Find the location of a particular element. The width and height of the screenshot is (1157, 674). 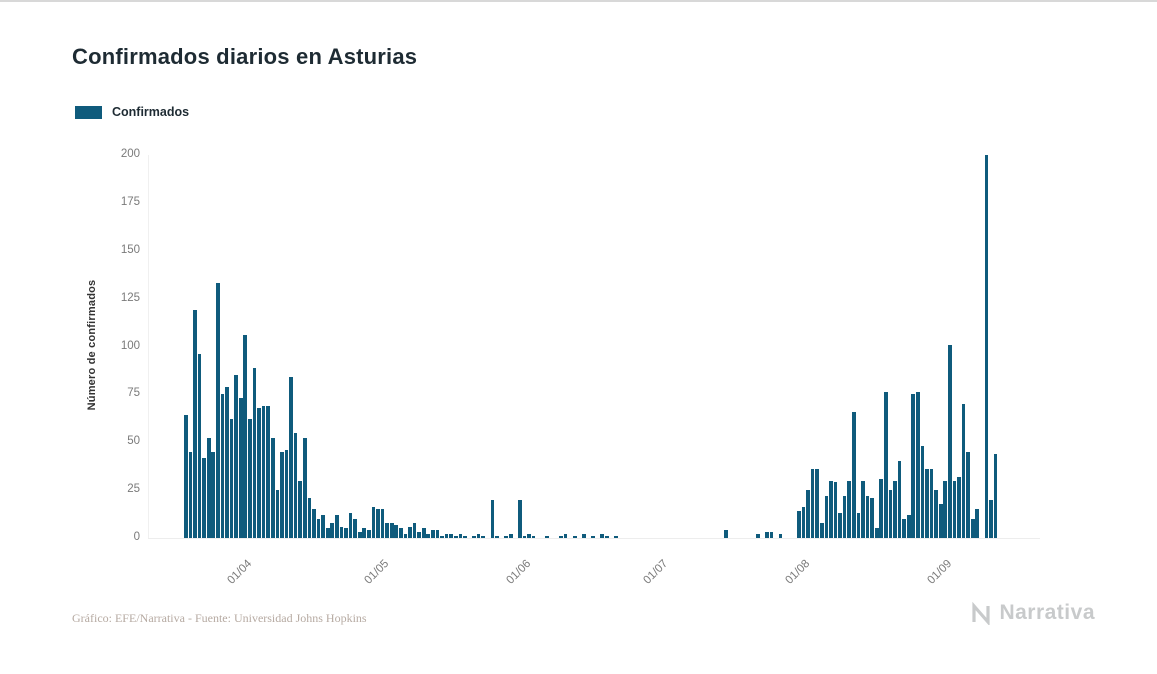

y-tick-label: 150 is located at coordinates (130, 249).